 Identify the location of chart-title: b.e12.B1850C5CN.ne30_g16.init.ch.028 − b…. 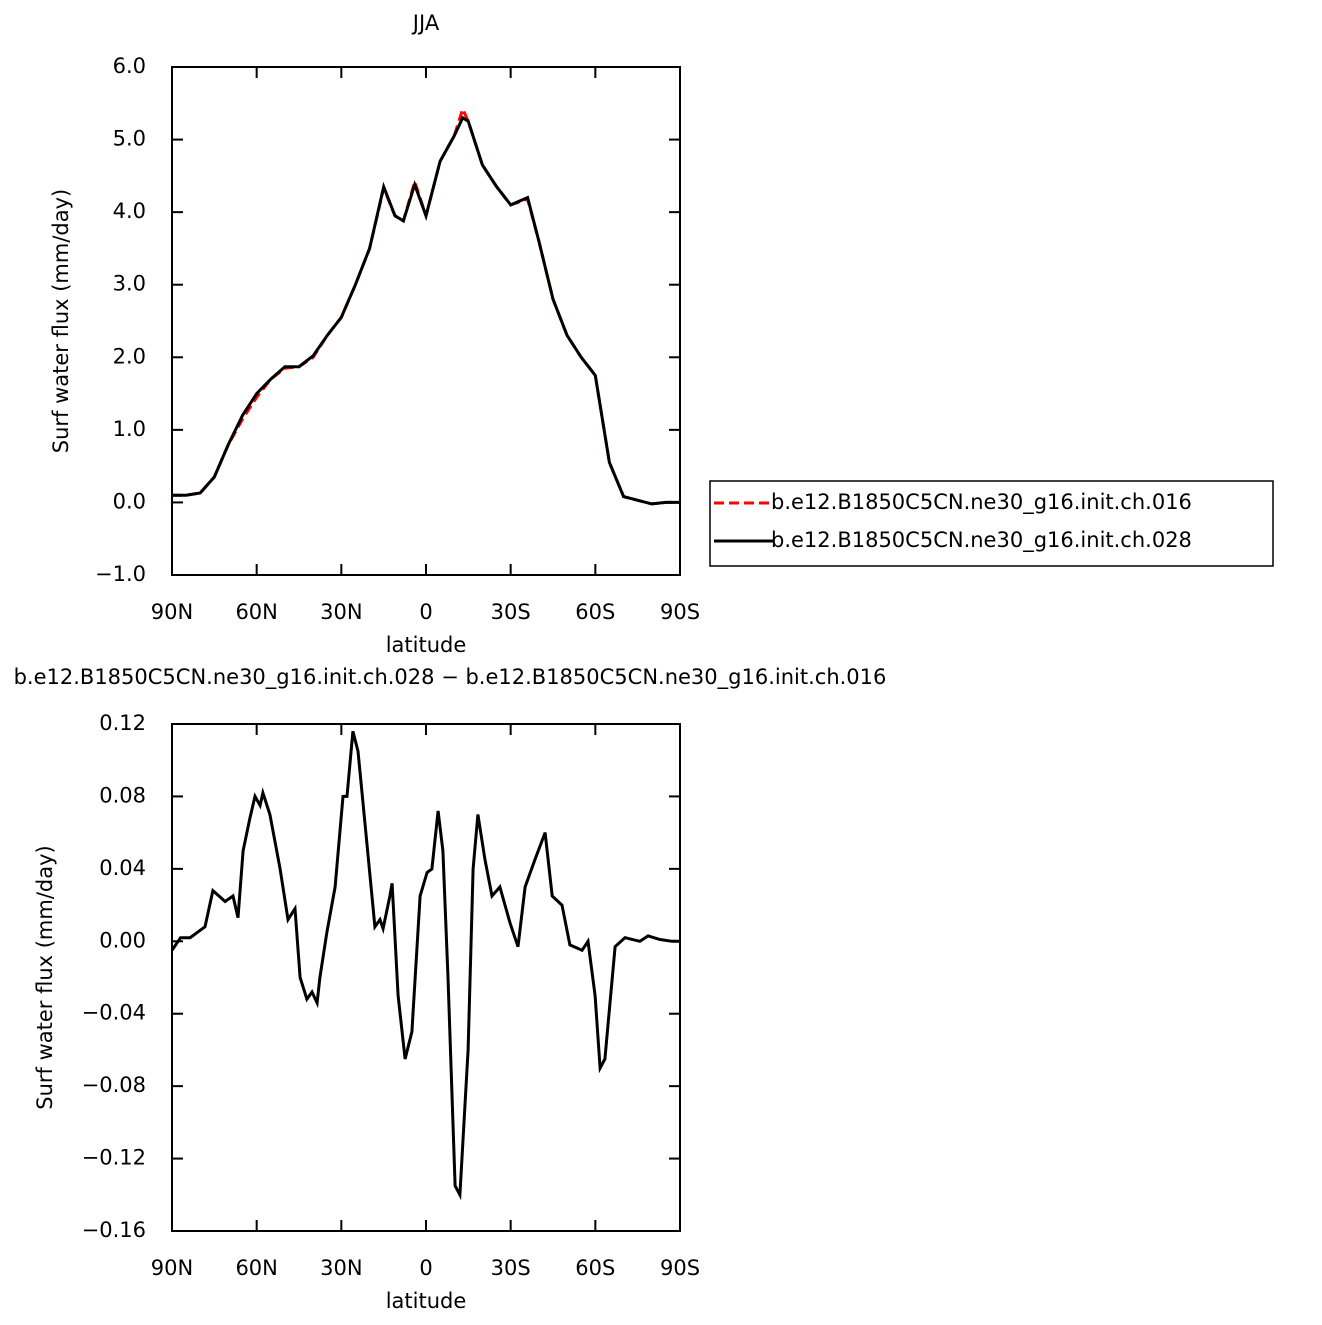
(450, 677).